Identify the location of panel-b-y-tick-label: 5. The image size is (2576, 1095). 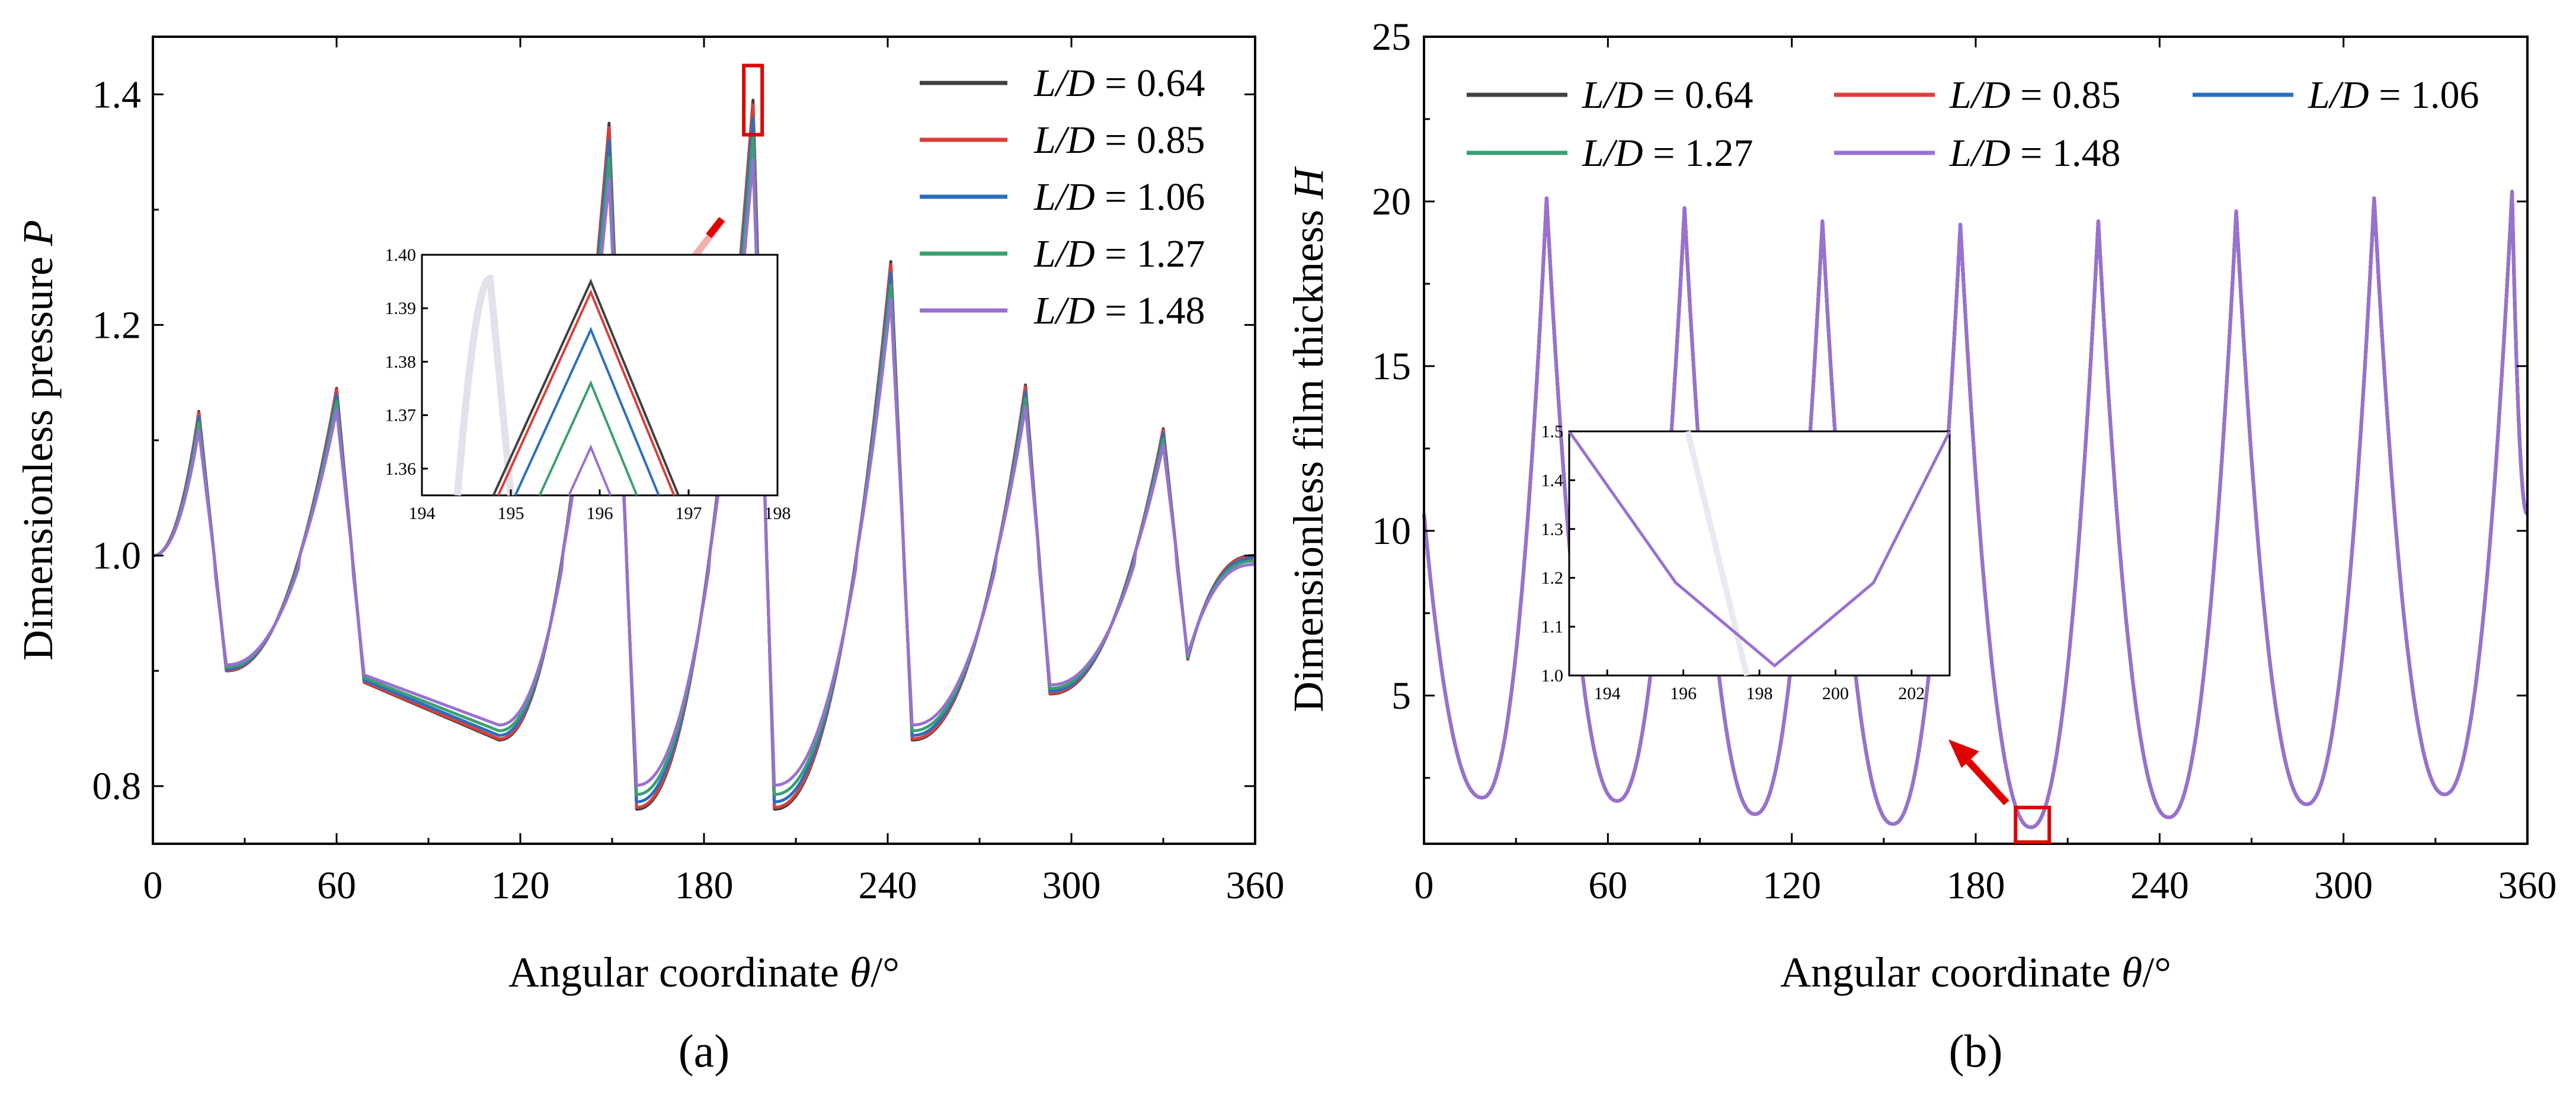
(1401, 696).